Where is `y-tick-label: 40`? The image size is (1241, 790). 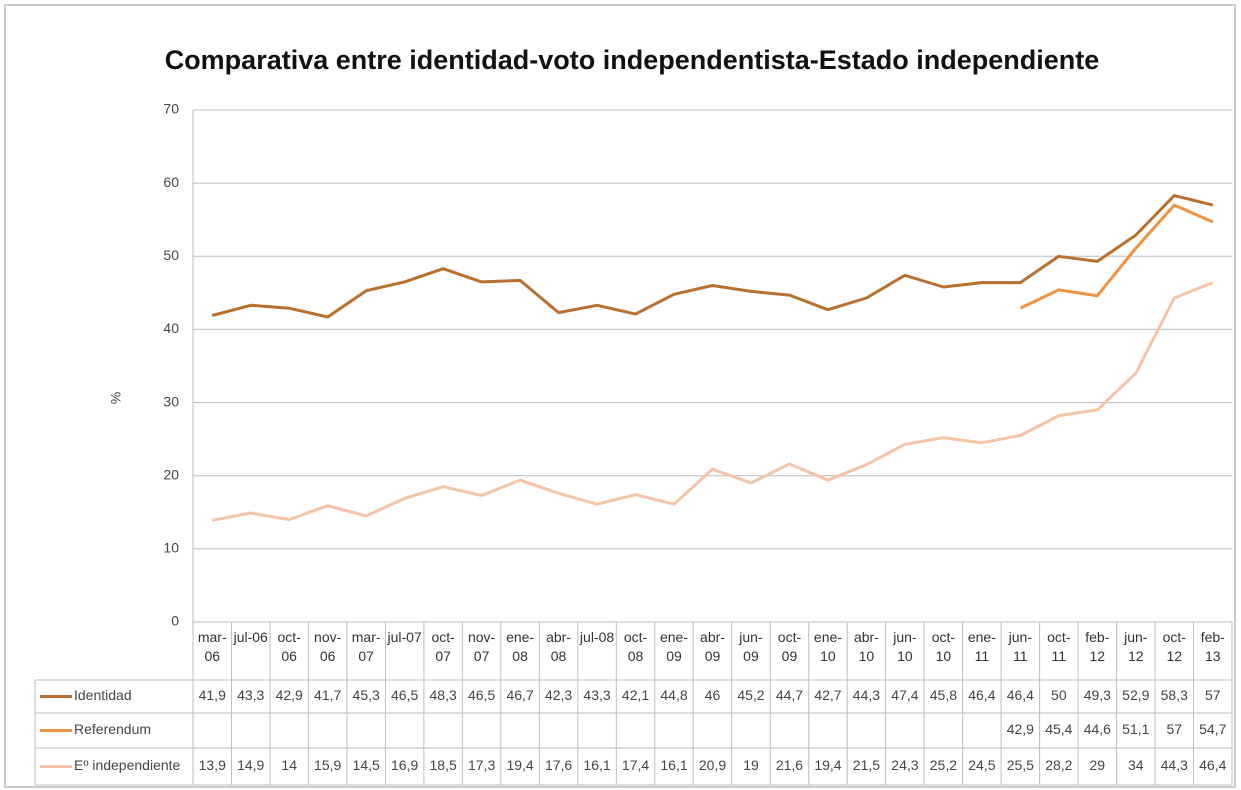 y-tick-label: 40 is located at coordinates (171, 328).